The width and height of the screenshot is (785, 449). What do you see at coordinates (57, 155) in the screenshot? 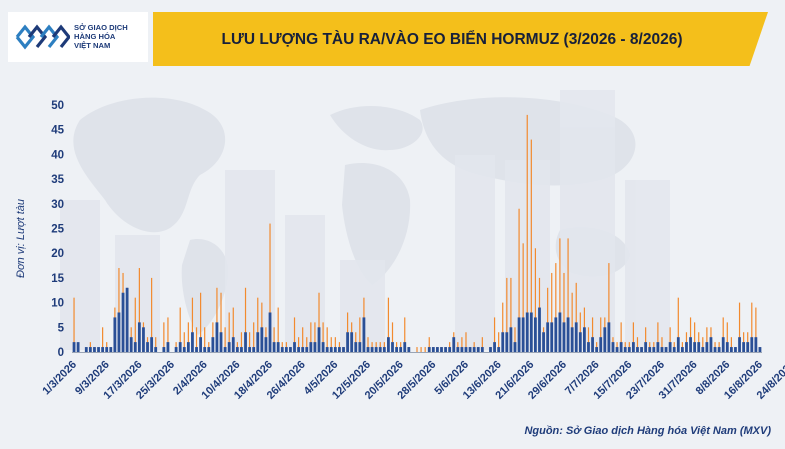
I see `y-tick-label: 40` at bounding box center [57, 155].